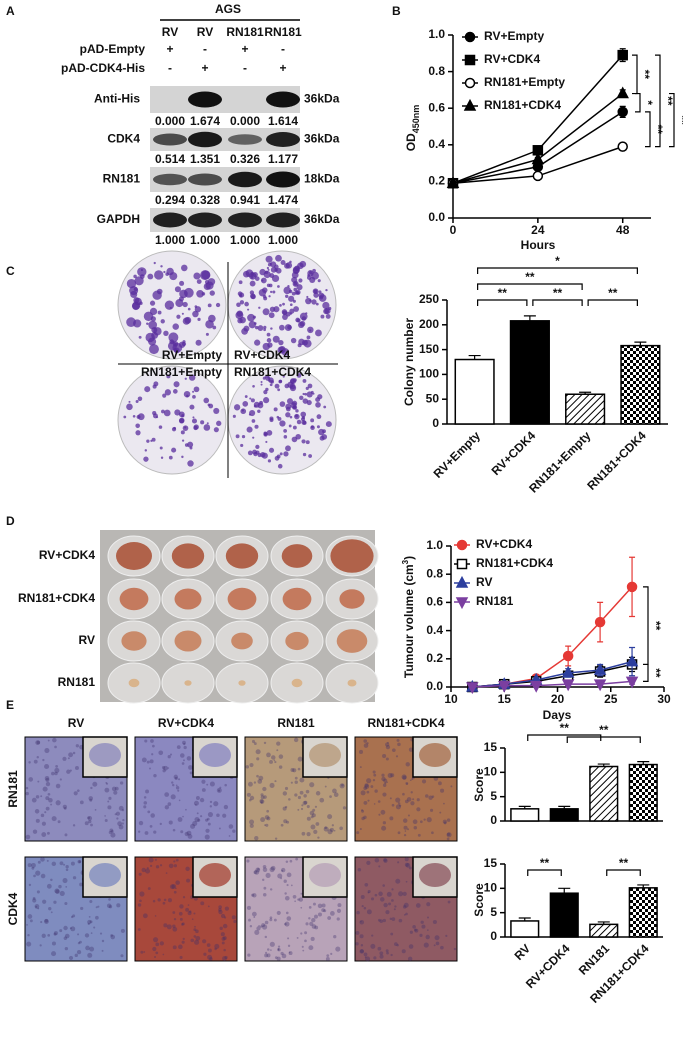  Describe the element at coordinates (623, 230) in the screenshot. I see `x-tick-label: 48` at that location.